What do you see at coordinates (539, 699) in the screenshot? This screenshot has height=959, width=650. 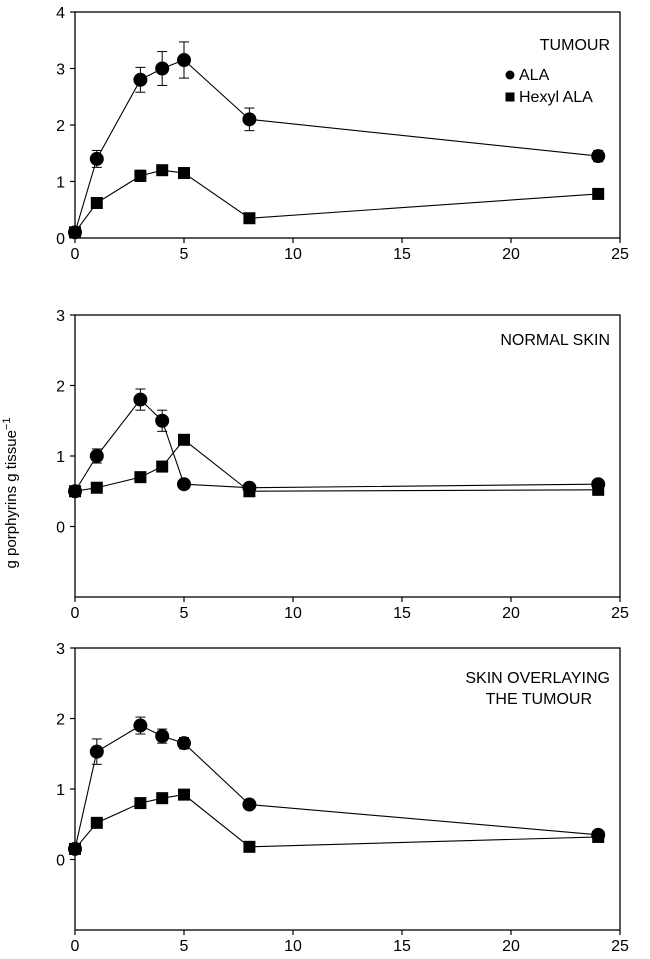 I see `panel-label-line: THE TUMOUR` at bounding box center [539, 699].